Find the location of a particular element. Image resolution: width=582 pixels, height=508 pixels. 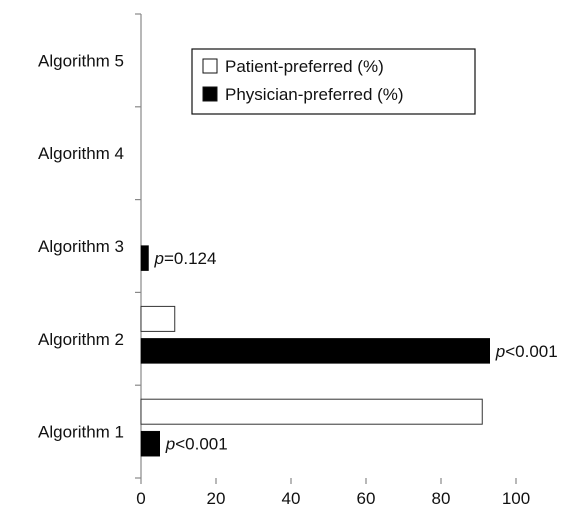

category-label: Algorithm 3 is located at coordinates (81, 246).